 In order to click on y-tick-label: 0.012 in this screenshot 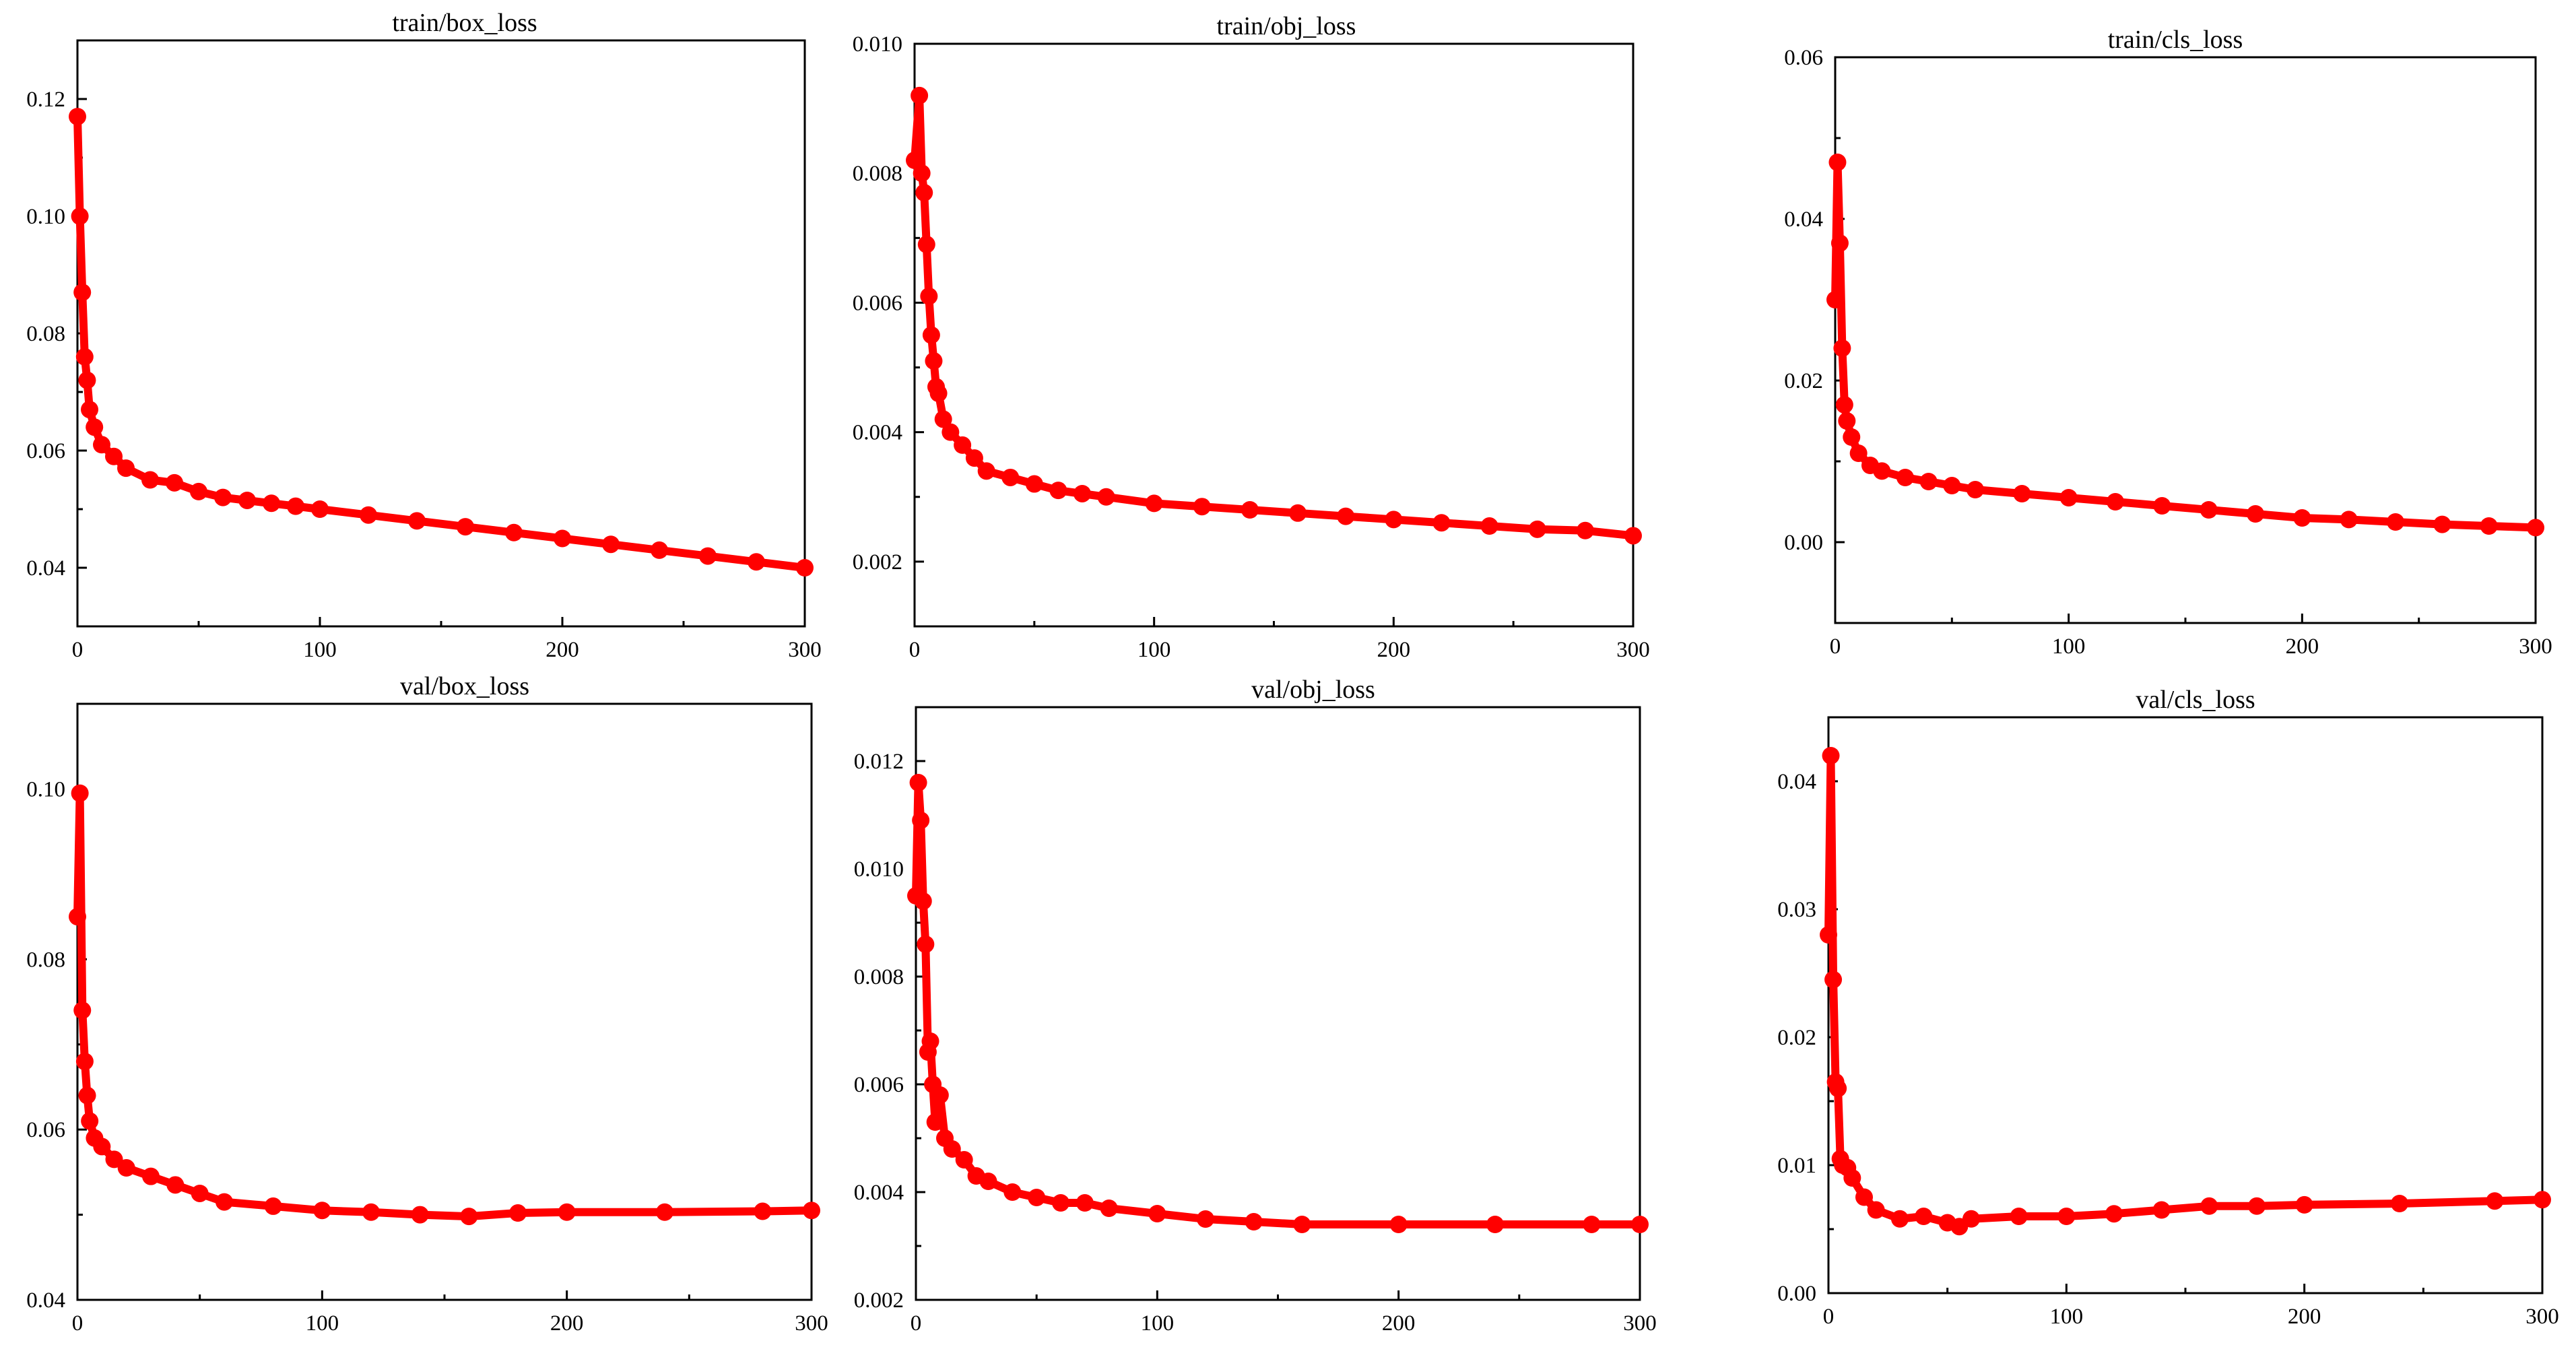, I will do `click(879, 762)`.